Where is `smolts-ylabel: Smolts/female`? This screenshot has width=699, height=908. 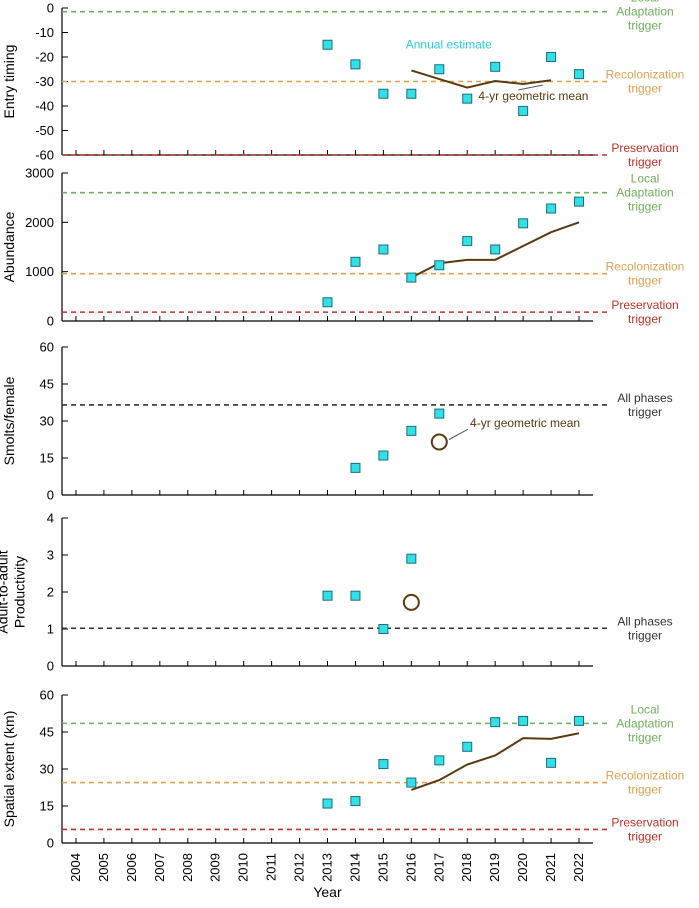
smolts-ylabel: Smolts/female is located at coordinates (9, 420).